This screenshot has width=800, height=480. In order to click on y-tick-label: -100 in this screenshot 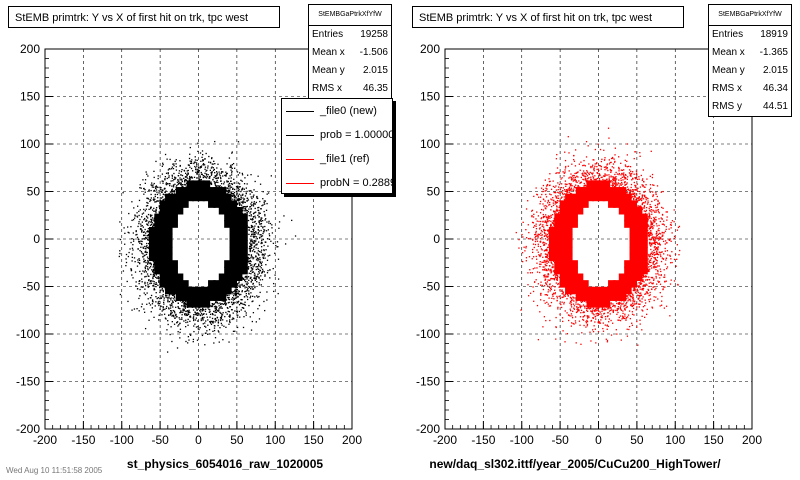, I will do `click(28, 334)`.